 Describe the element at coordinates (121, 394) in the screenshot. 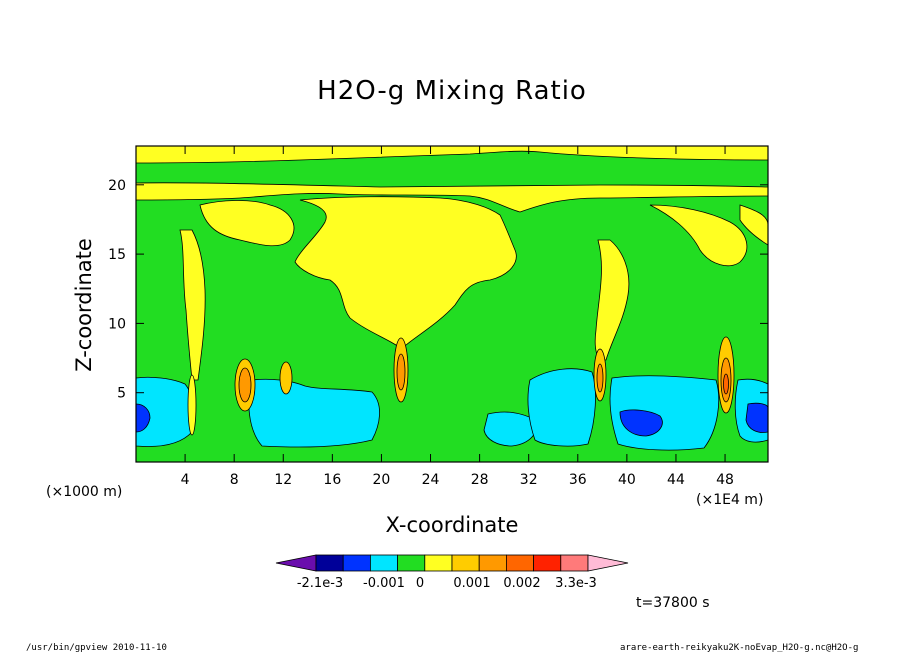

I see `y-tick-label: 5` at that location.